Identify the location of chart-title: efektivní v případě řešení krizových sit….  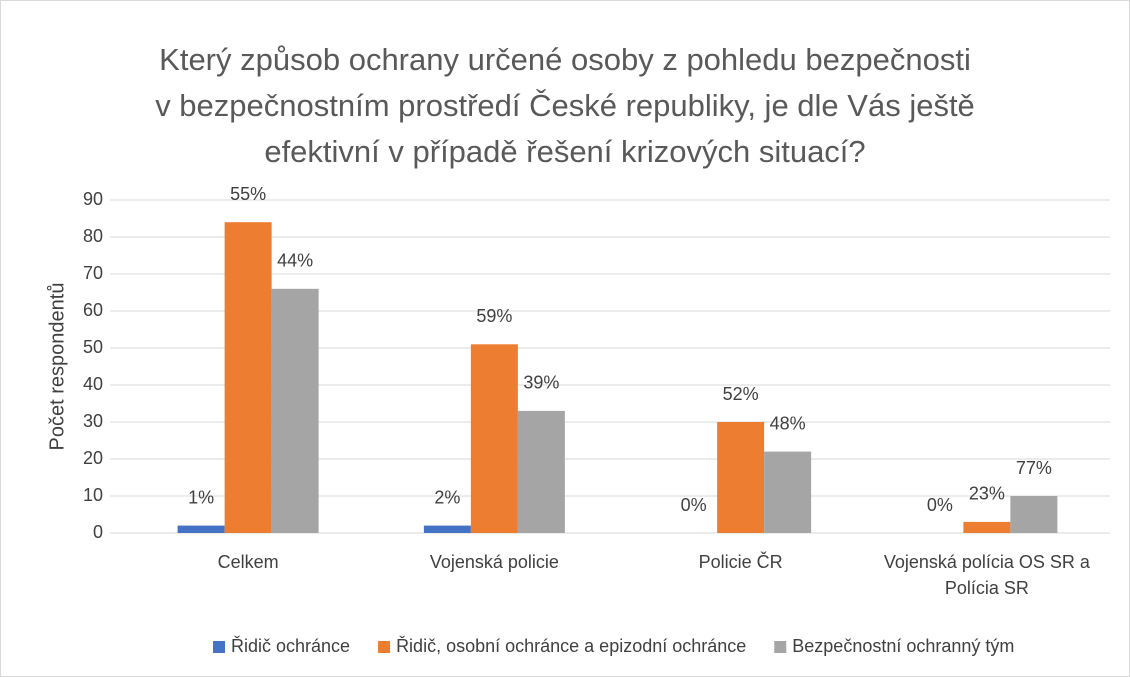
(564, 151).